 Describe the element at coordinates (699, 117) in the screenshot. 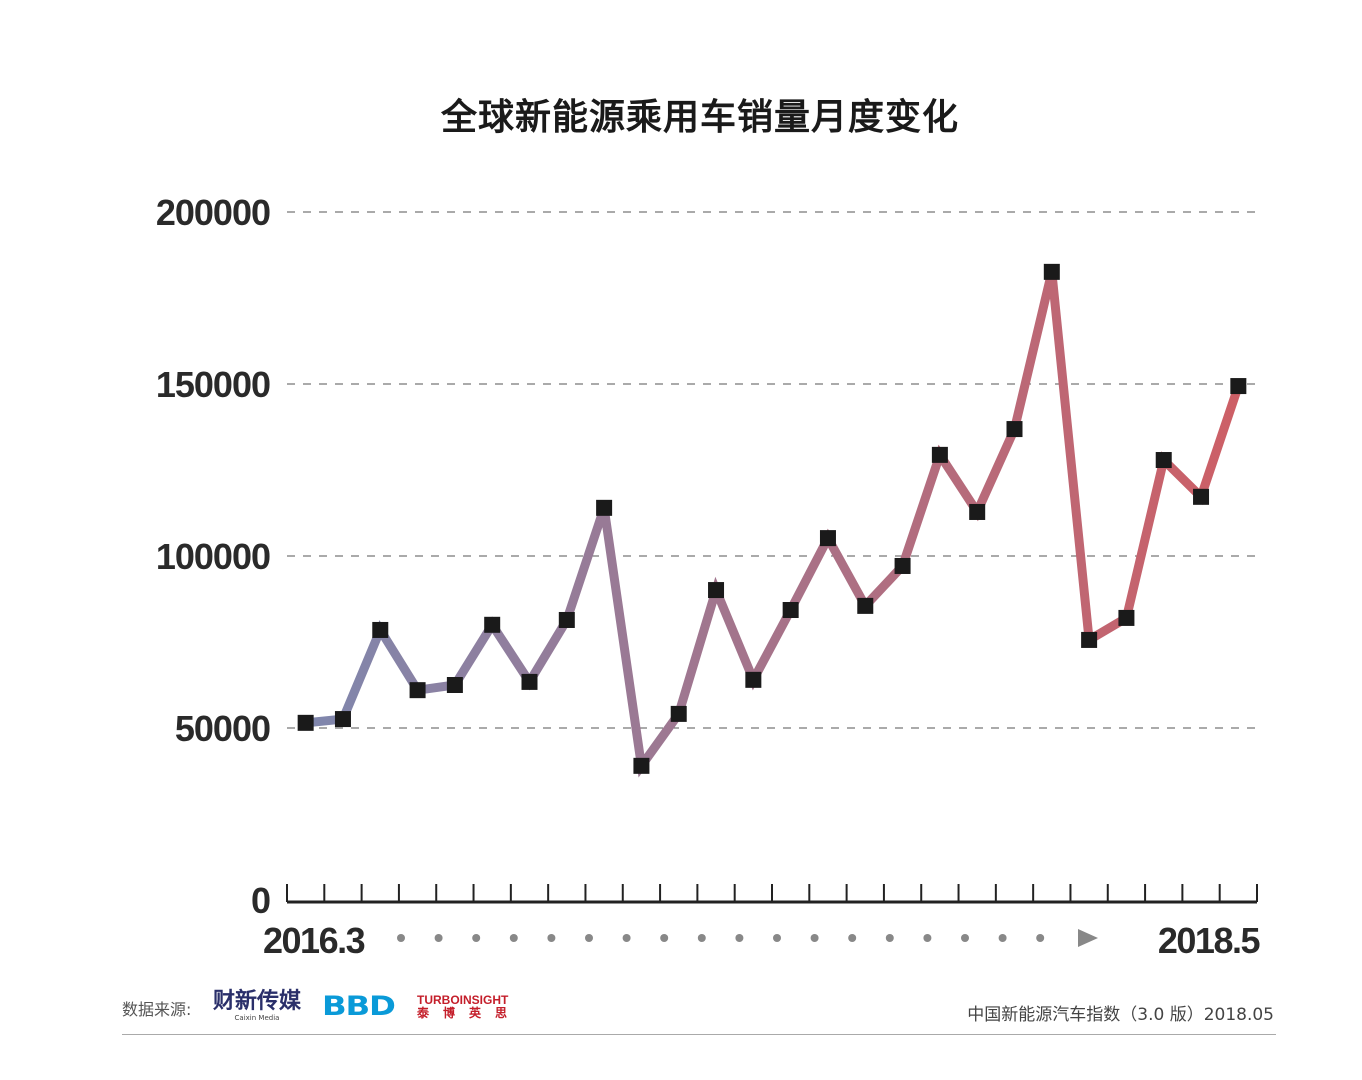

I see `chart-title: 全球新能源乘用车销量月度变化` at that location.